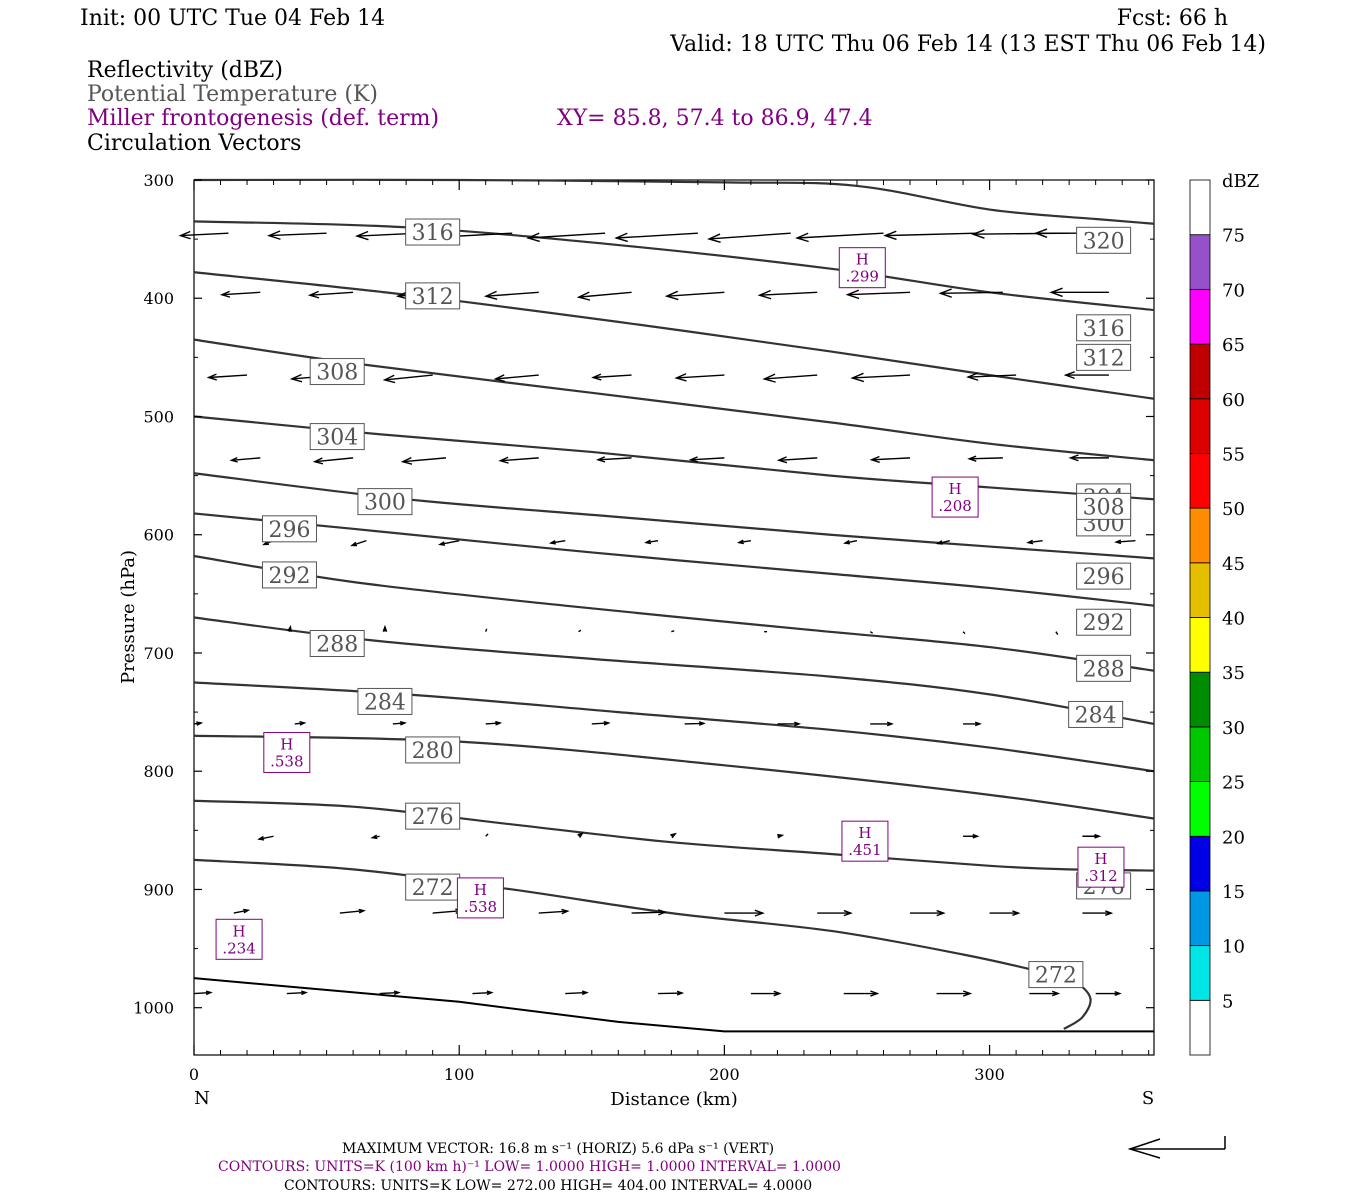 Image resolution: width=1350 pixels, height=1200 pixels. What do you see at coordinates (433, 888) in the screenshot?
I see `theta-label-272-0: 272` at bounding box center [433, 888].